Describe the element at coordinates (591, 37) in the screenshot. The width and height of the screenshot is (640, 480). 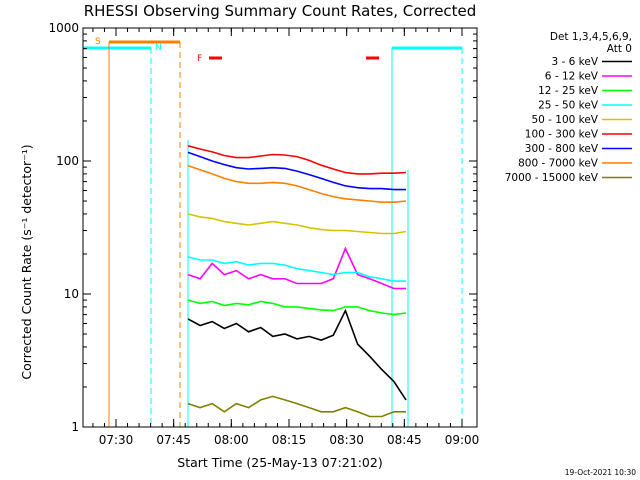
I see `legend-header-line-1: Det 1,3,4,5,6,9,` at that location.